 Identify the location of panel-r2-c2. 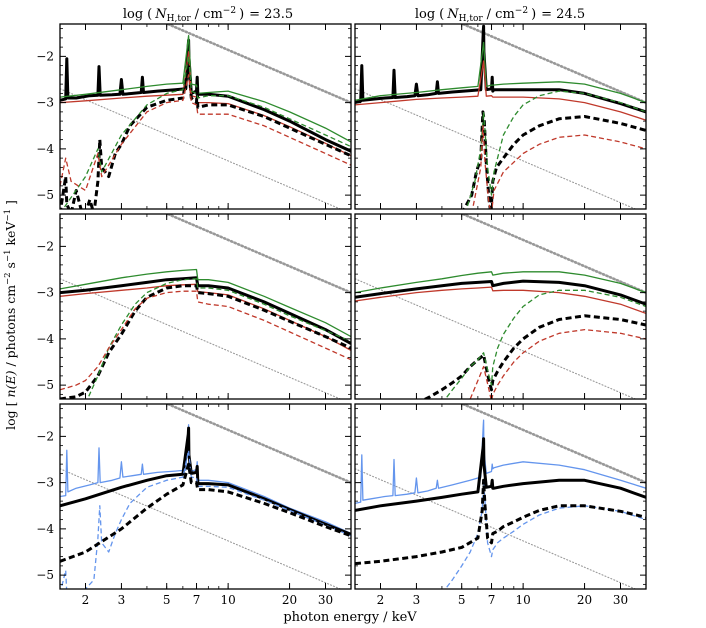
(500, 306).